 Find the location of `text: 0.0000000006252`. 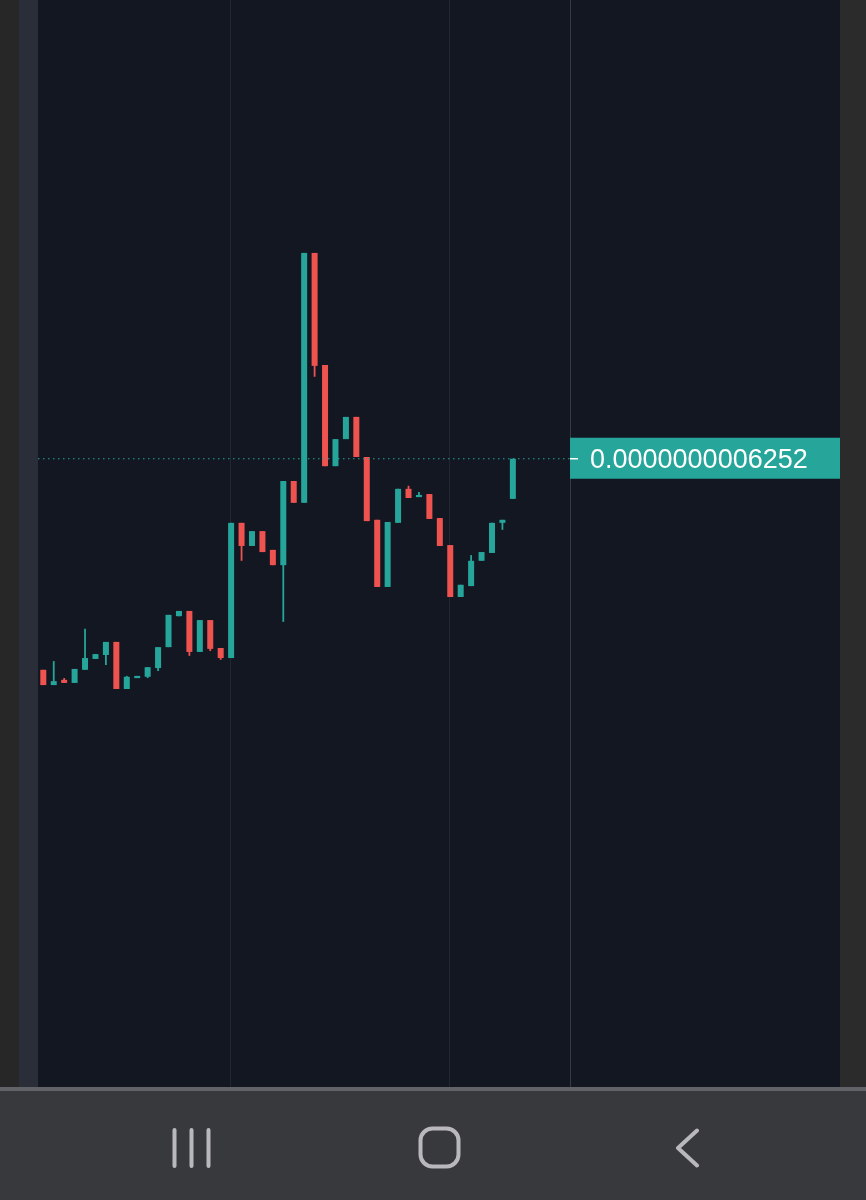

text: 0.0000000006252 is located at coordinates (699, 458).